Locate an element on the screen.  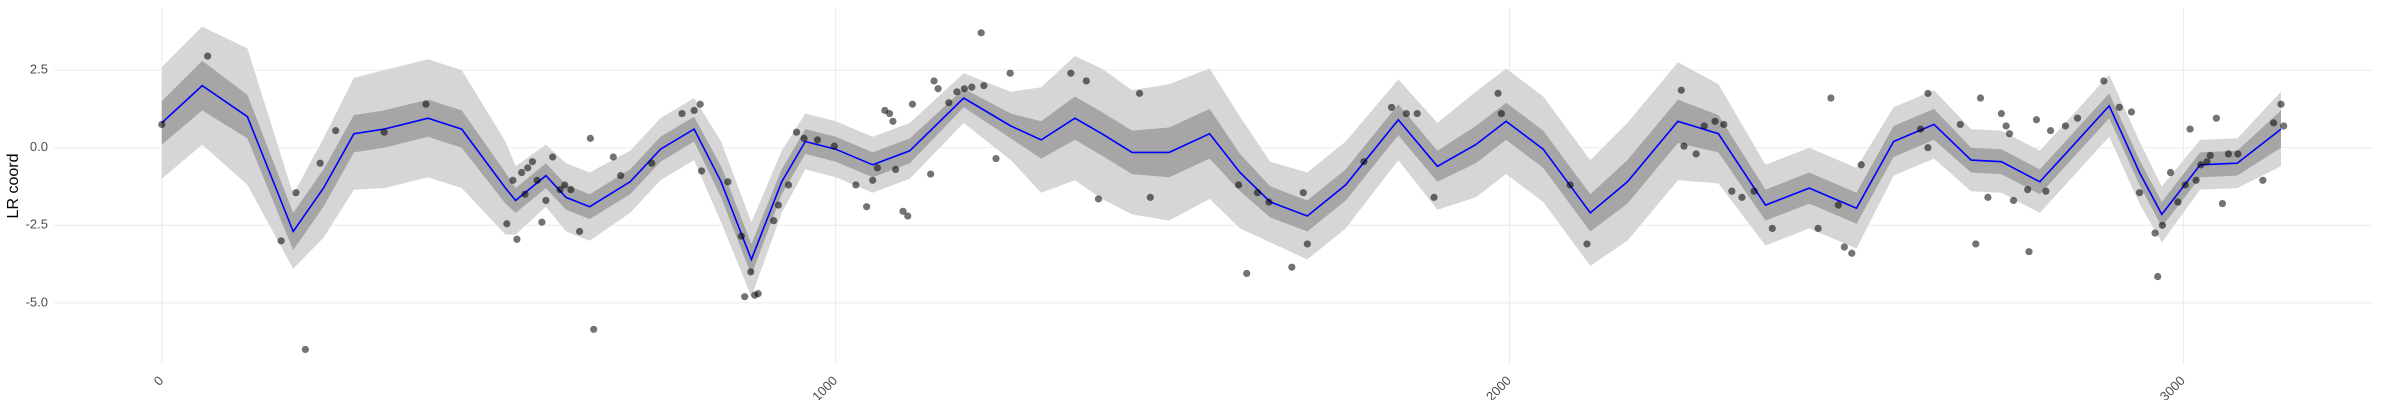
y-tick-label: -2.5 is located at coordinates (37, 224).